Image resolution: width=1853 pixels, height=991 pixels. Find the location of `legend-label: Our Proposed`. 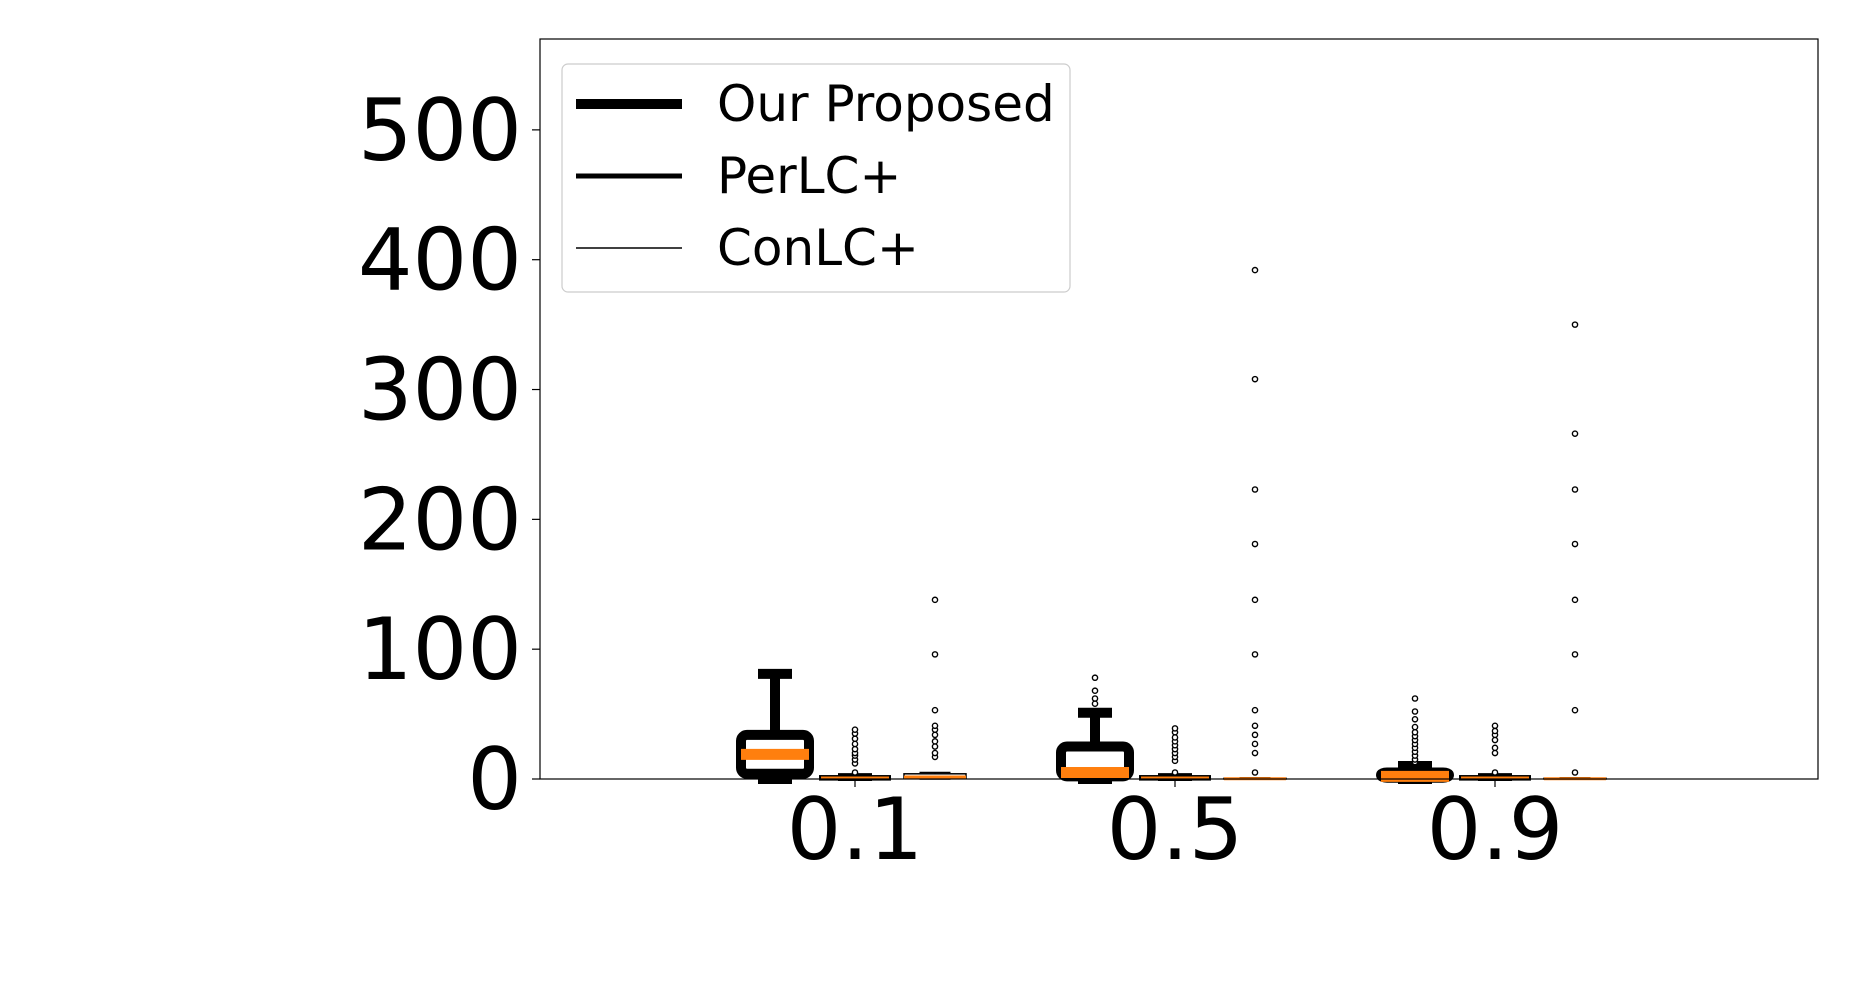

legend-label: Our Proposed is located at coordinates (886, 104).